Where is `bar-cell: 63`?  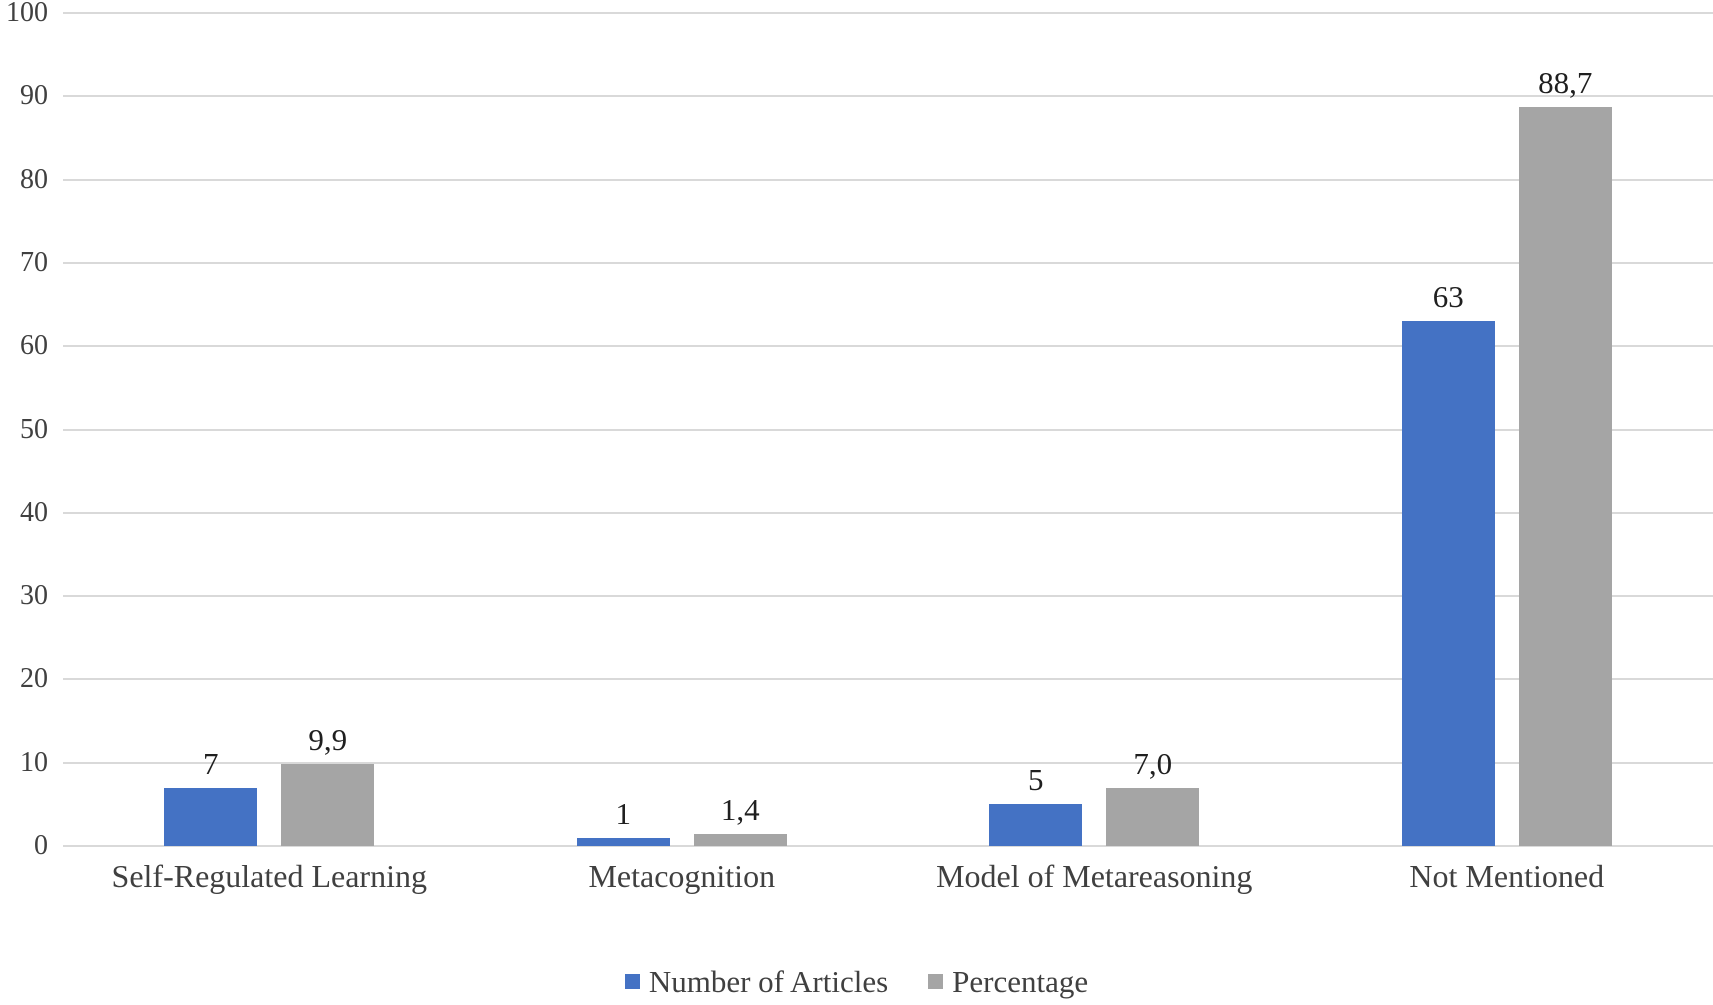 bar-cell: 63 is located at coordinates (1448, 562).